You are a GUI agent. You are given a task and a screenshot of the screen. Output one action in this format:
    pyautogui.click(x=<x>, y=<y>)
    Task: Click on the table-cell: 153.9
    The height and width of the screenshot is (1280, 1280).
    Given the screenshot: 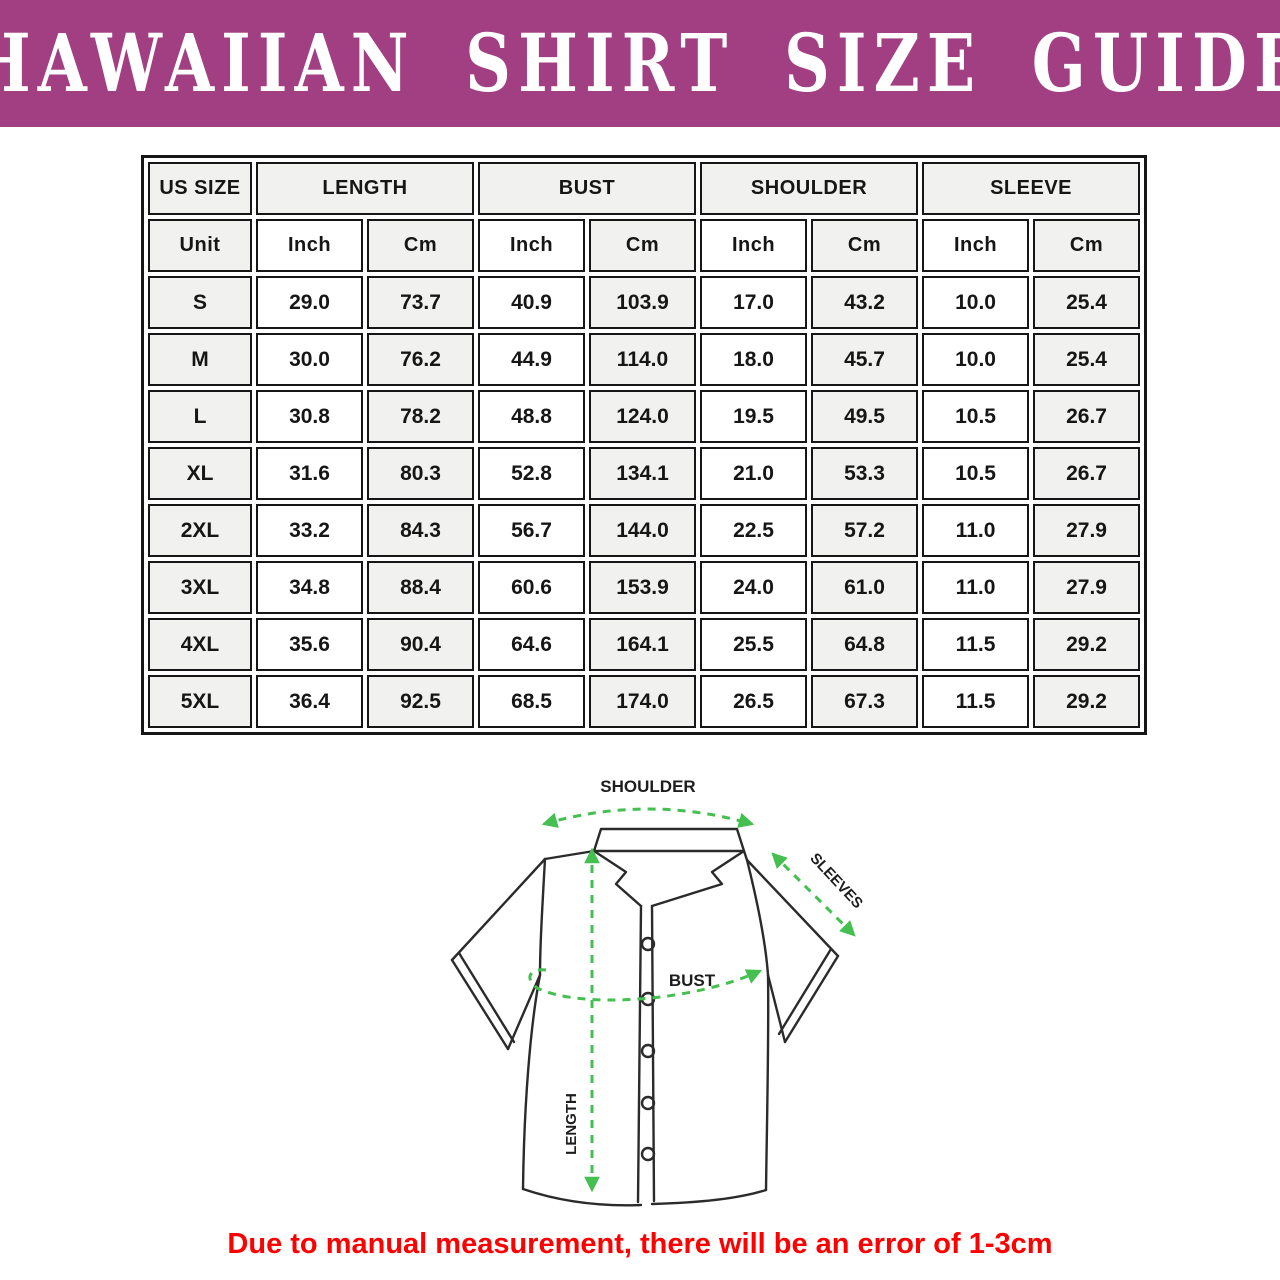 What is the action you would take?
    pyautogui.click(x=643, y=587)
    